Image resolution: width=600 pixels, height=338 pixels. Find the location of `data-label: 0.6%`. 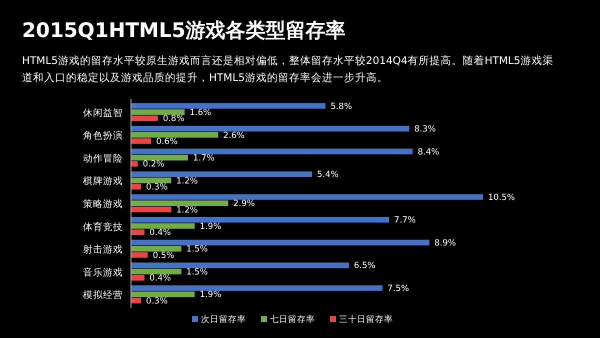

data-label: 0.6% is located at coordinates (167, 141).